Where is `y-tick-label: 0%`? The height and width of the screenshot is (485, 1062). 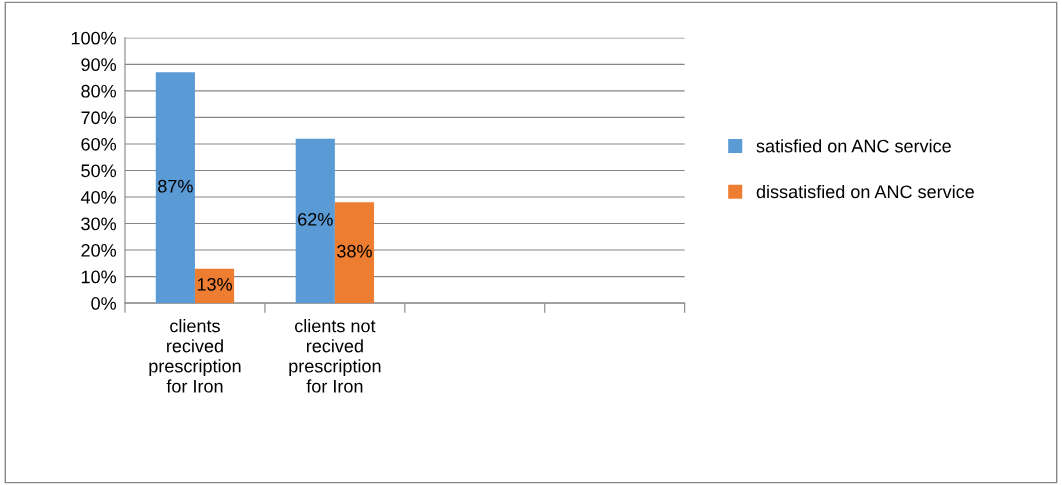
y-tick-label: 0% is located at coordinates (104, 303).